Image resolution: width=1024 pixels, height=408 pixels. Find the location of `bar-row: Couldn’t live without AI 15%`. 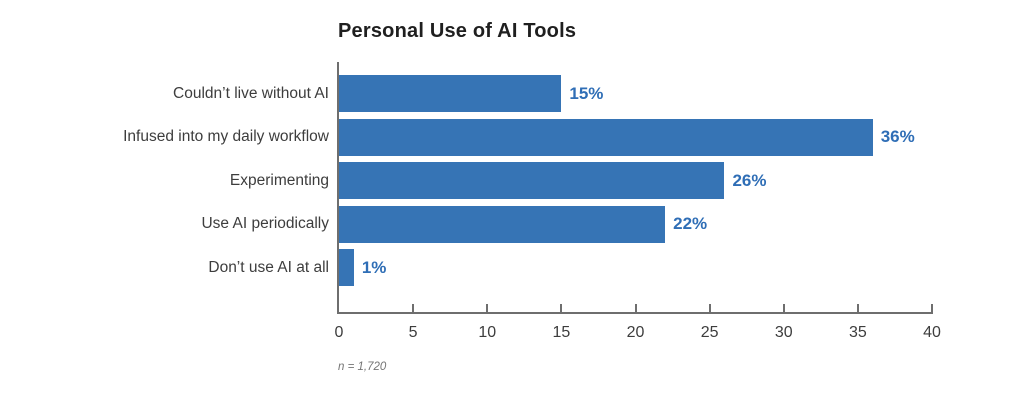

bar-row: Couldn’t live without AI 15% is located at coordinates (466, 93).